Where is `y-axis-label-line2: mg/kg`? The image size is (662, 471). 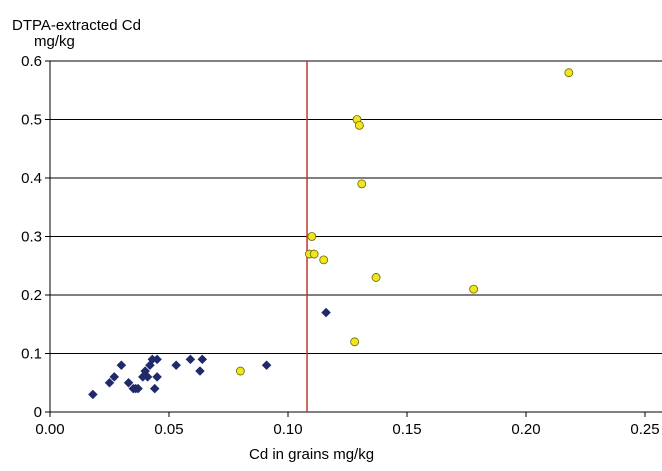
y-axis-label-line2: mg/kg is located at coordinates (54, 41).